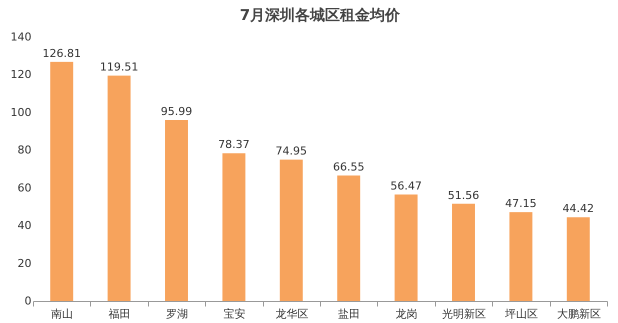  What do you see at coordinates (464, 195) in the screenshot?
I see `data-label: 51.56` at bounding box center [464, 195].